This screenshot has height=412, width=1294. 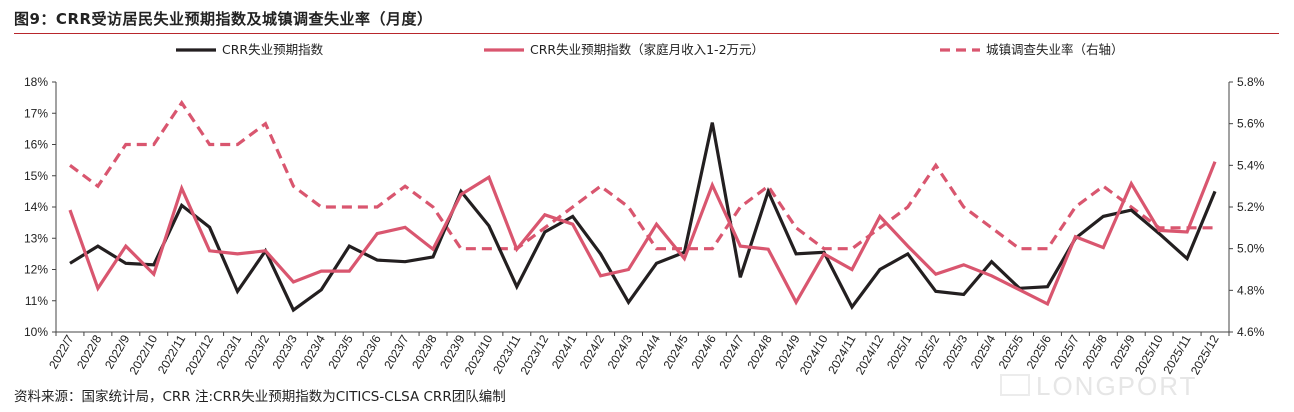 What do you see at coordinates (36, 270) in the screenshot?
I see `left-tick-label: 12%` at bounding box center [36, 270].